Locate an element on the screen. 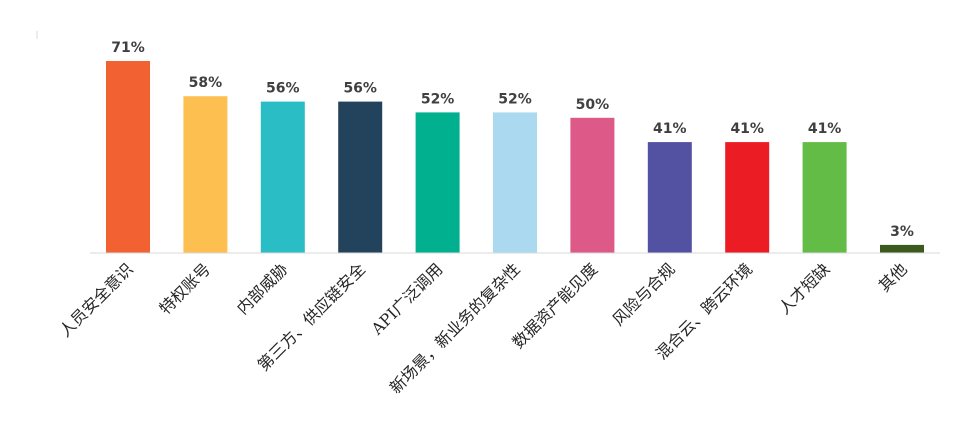  category-tick-label: 新场景，新业务的复杂性 is located at coordinates (455, 328).